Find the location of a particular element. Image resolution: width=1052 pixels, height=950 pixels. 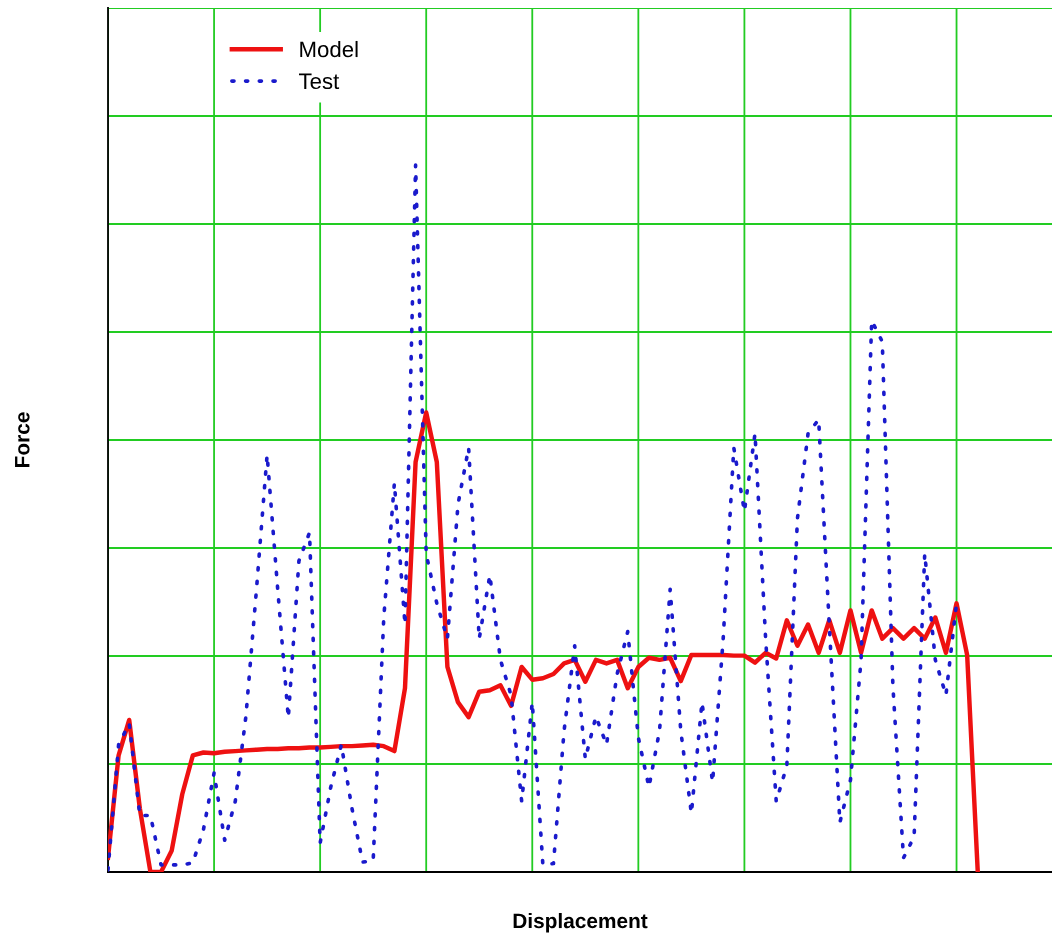

legend-label: Model is located at coordinates (329, 49).